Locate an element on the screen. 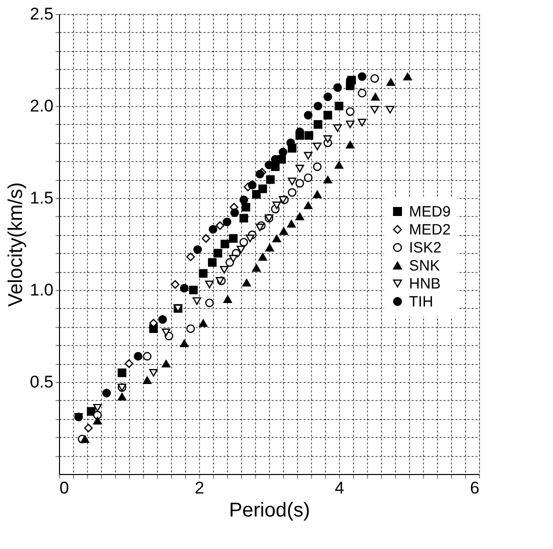 The height and width of the screenshot is (549, 553). y-tick-label: 2.0 is located at coordinates (42, 106).